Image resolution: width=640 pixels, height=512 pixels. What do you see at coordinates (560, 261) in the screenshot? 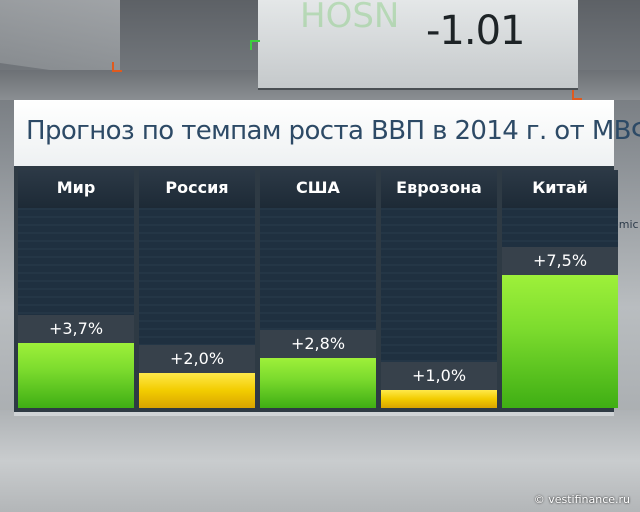
I see `data-label: +7,5%` at bounding box center [560, 261].